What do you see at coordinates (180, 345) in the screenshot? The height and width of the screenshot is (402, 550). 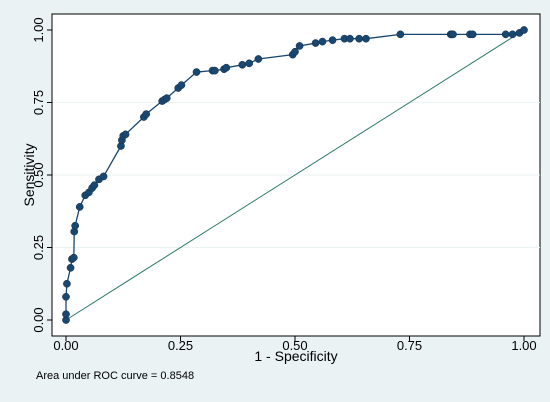 I see `x-tick-label: 0.25` at bounding box center [180, 345].